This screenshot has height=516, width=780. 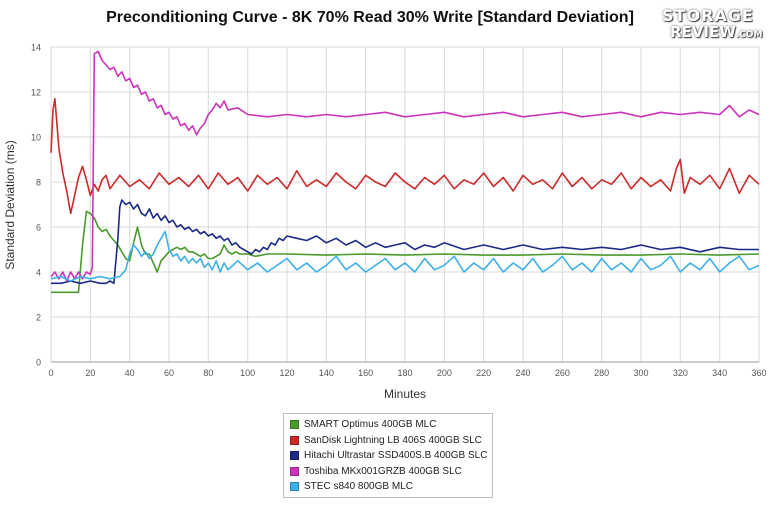 What do you see at coordinates (169, 373) in the screenshot?
I see `x-tick-label: 60` at bounding box center [169, 373].